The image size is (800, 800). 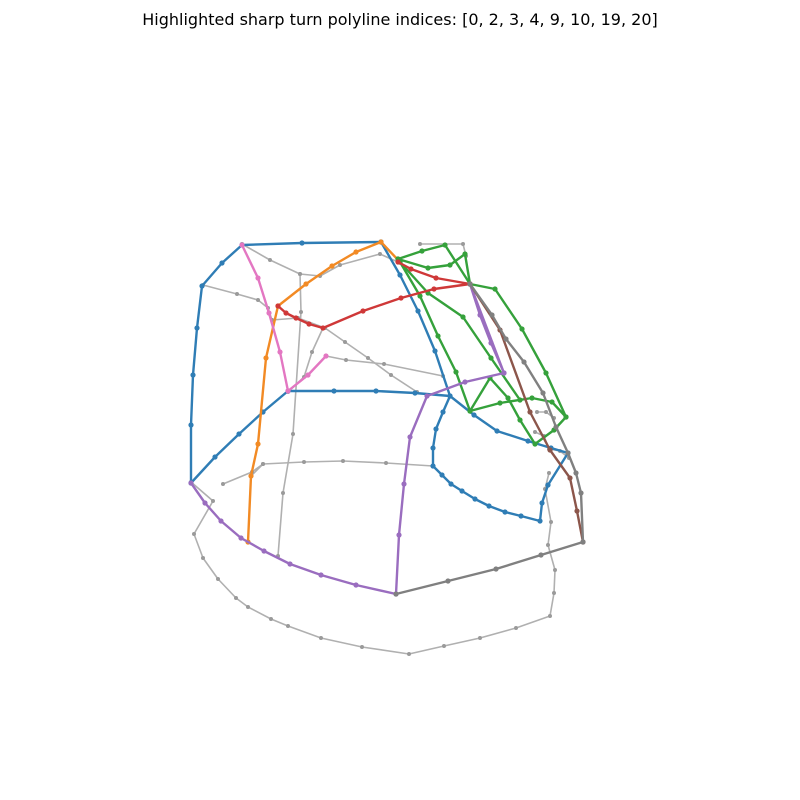 I want to click on background-polyline-g9, so click(x=373, y=563).